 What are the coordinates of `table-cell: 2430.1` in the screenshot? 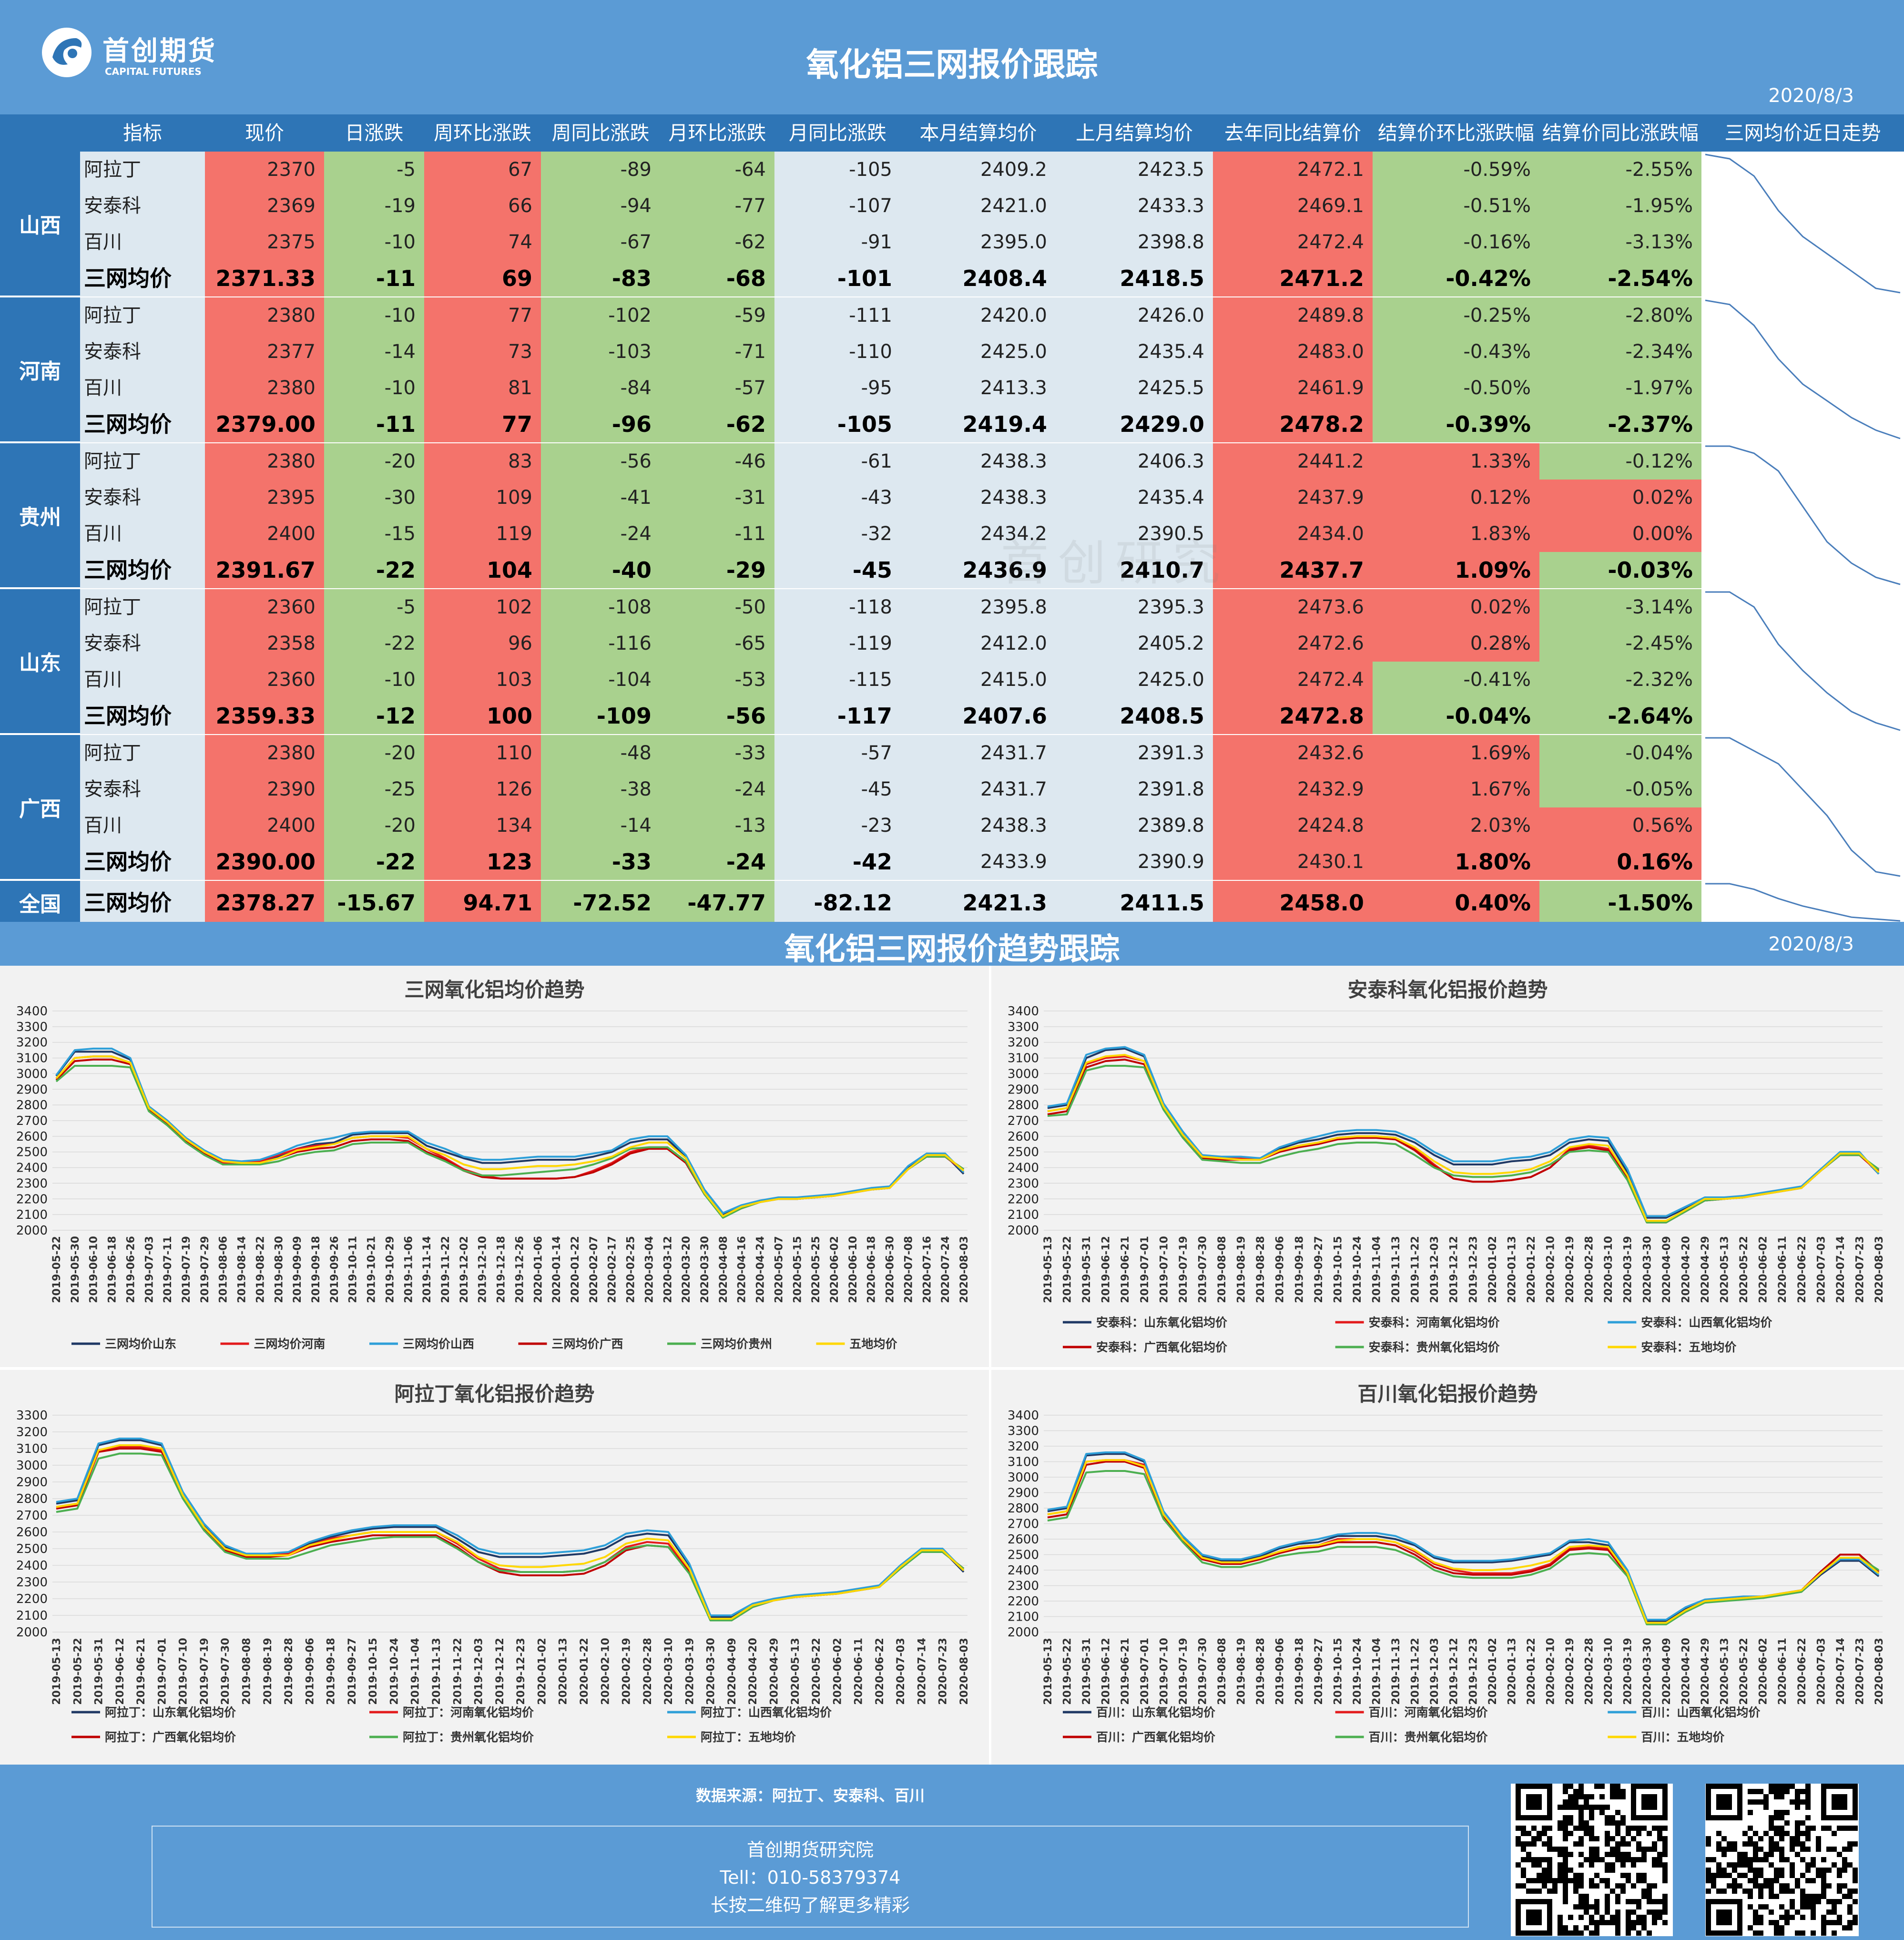 It's located at (1293, 862).